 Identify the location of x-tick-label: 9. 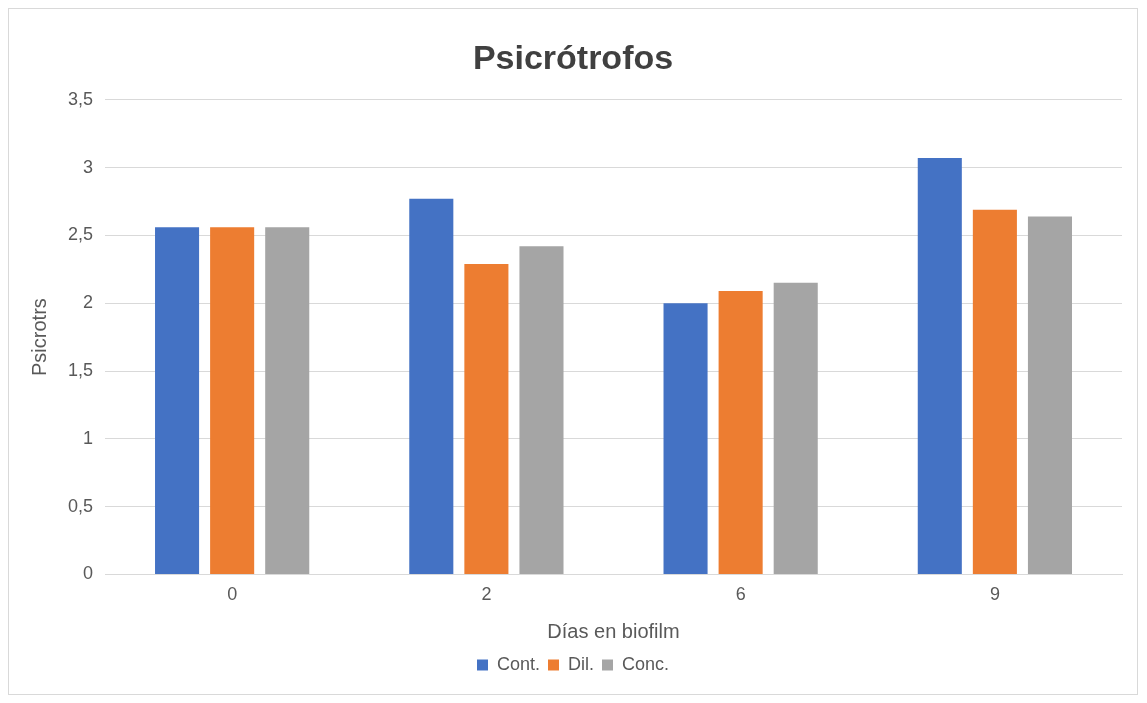
(994, 594).